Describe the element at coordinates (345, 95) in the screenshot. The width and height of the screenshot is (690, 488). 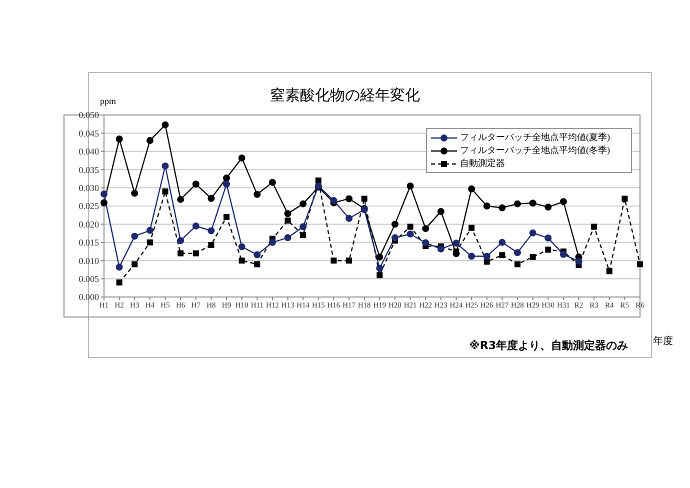
I see `chart-title: 窒素酸化物の経年変化` at that location.